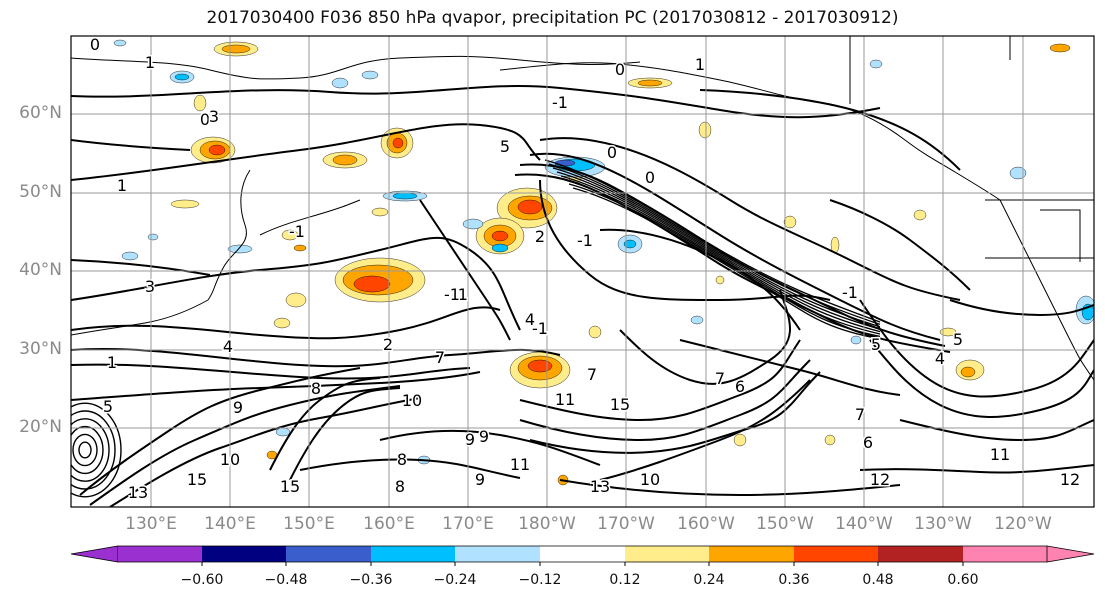 The image size is (1105, 601). I want to click on lat-label: 40°N, so click(40, 270).